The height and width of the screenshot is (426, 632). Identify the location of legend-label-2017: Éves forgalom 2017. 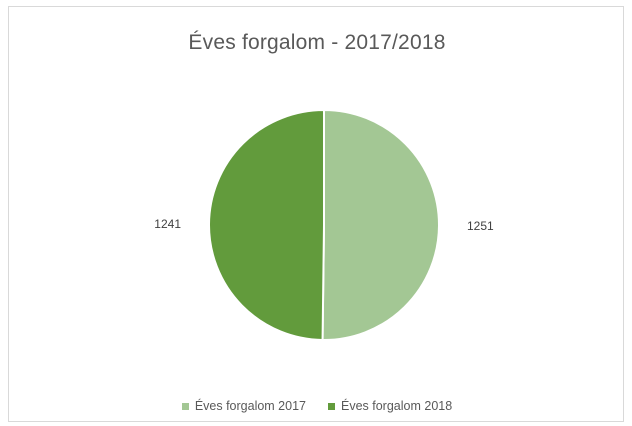
(250, 406).